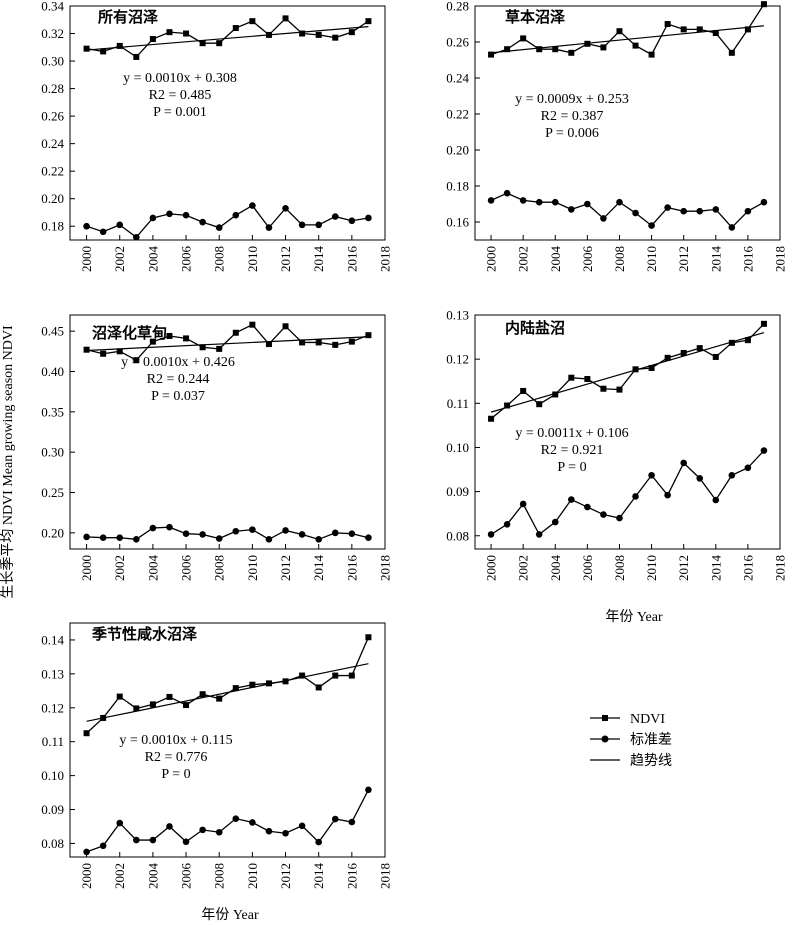  Describe the element at coordinates (572, 450) in the screenshot. I see `regression-r2: R2 = 0.921` at that location.